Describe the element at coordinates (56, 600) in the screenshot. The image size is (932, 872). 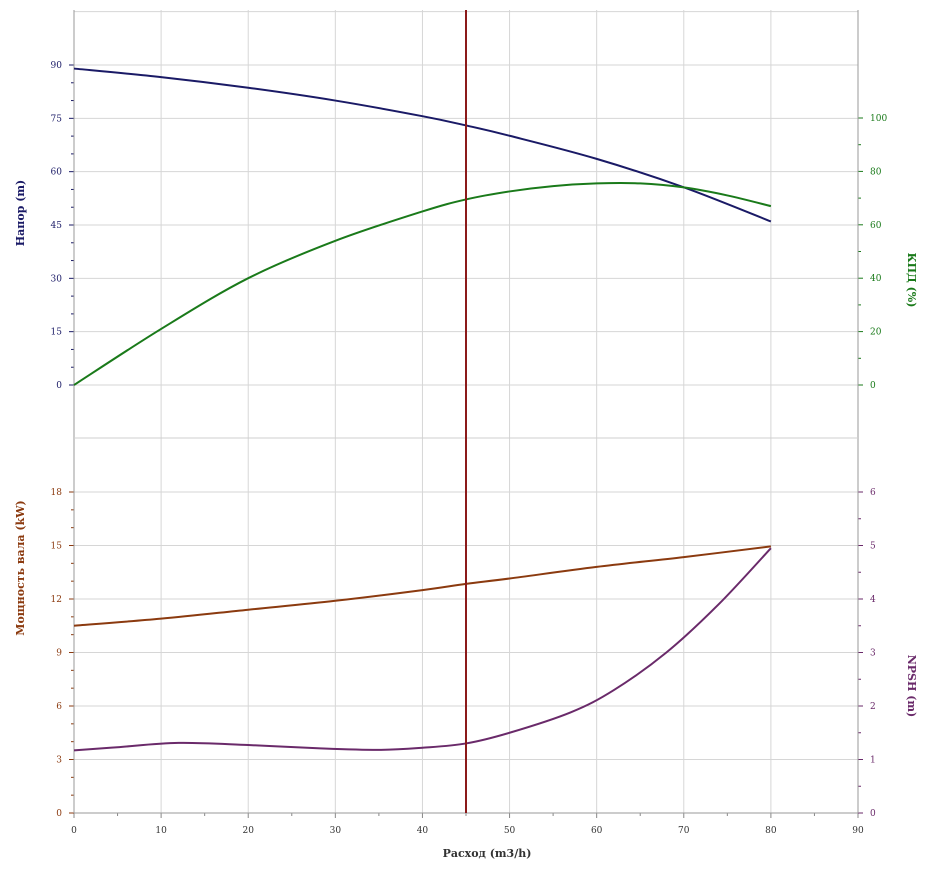
I see `left-tick-label: 12` at that location.